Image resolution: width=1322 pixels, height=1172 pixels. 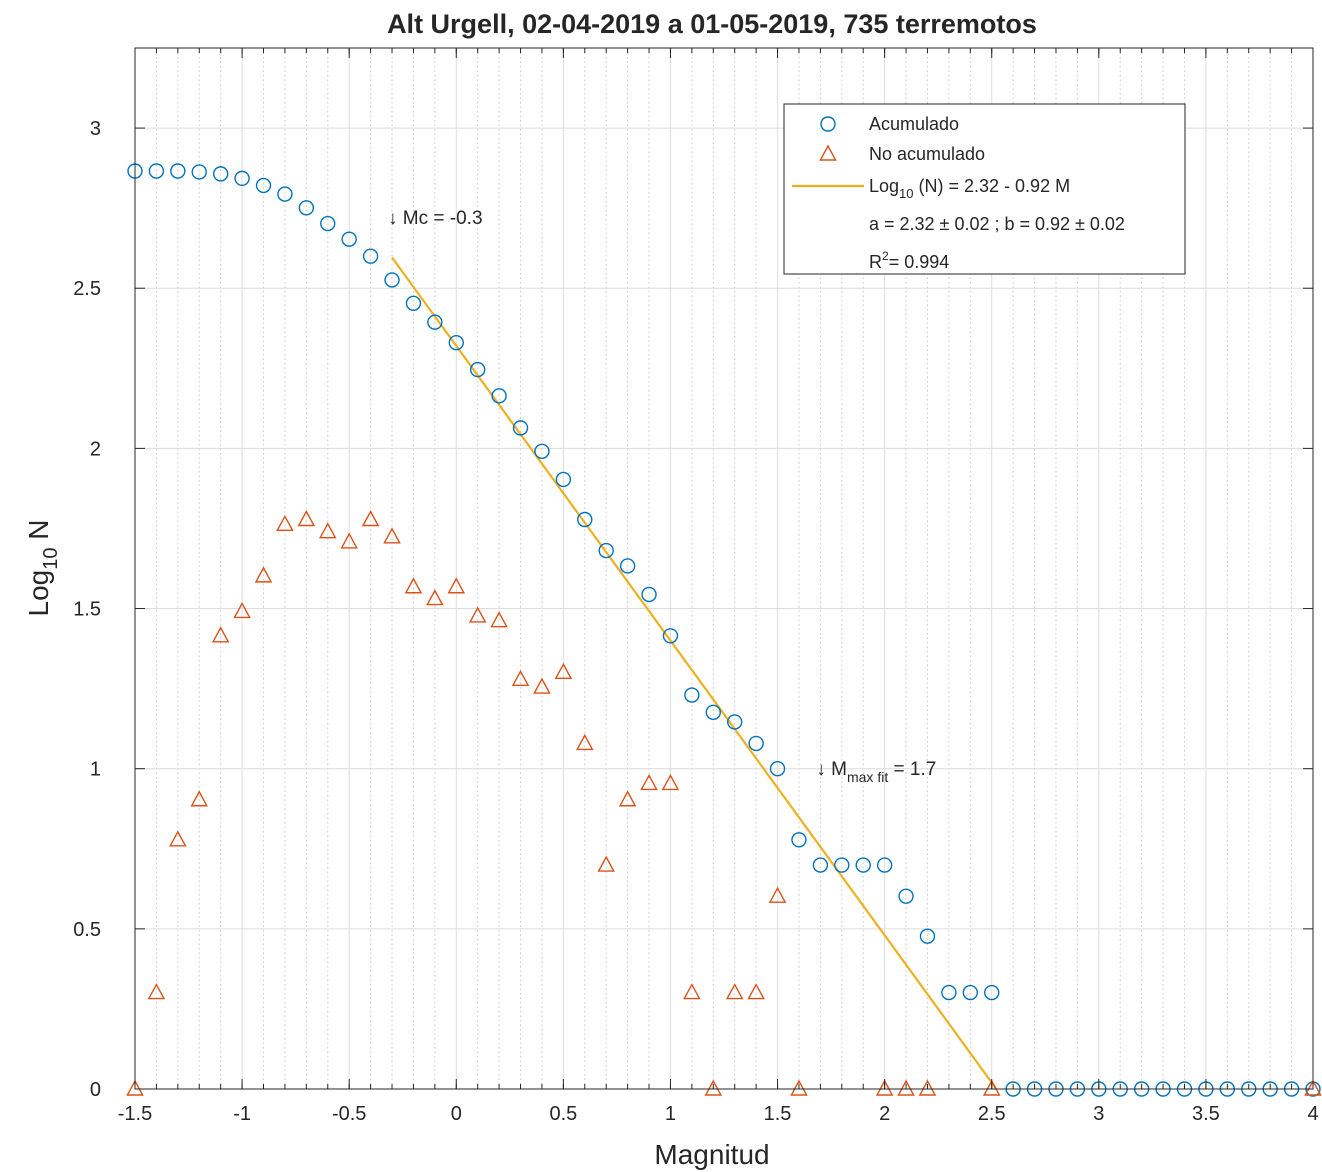 What do you see at coordinates (927, 154) in the screenshot?
I see `legend-entry-no-acumulado: No acumulado` at bounding box center [927, 154].